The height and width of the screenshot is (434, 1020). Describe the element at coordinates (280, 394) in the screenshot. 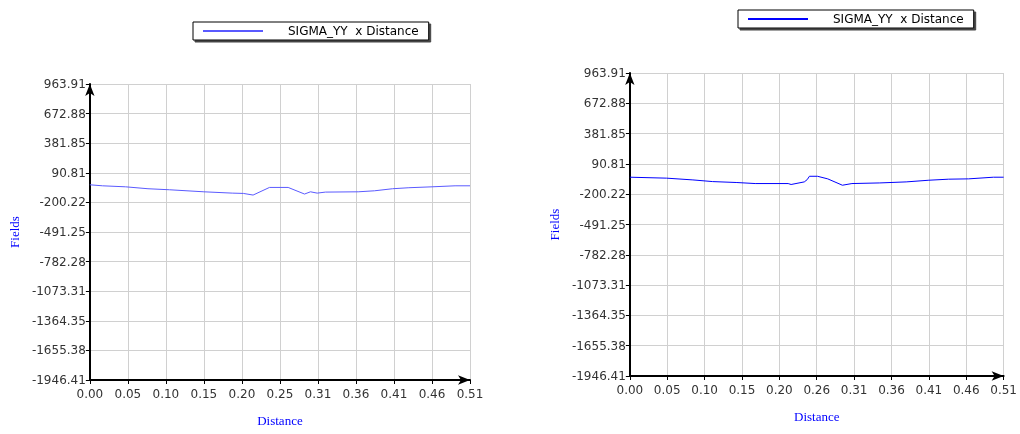

I see `x-tick-label: 0.25` at that location.